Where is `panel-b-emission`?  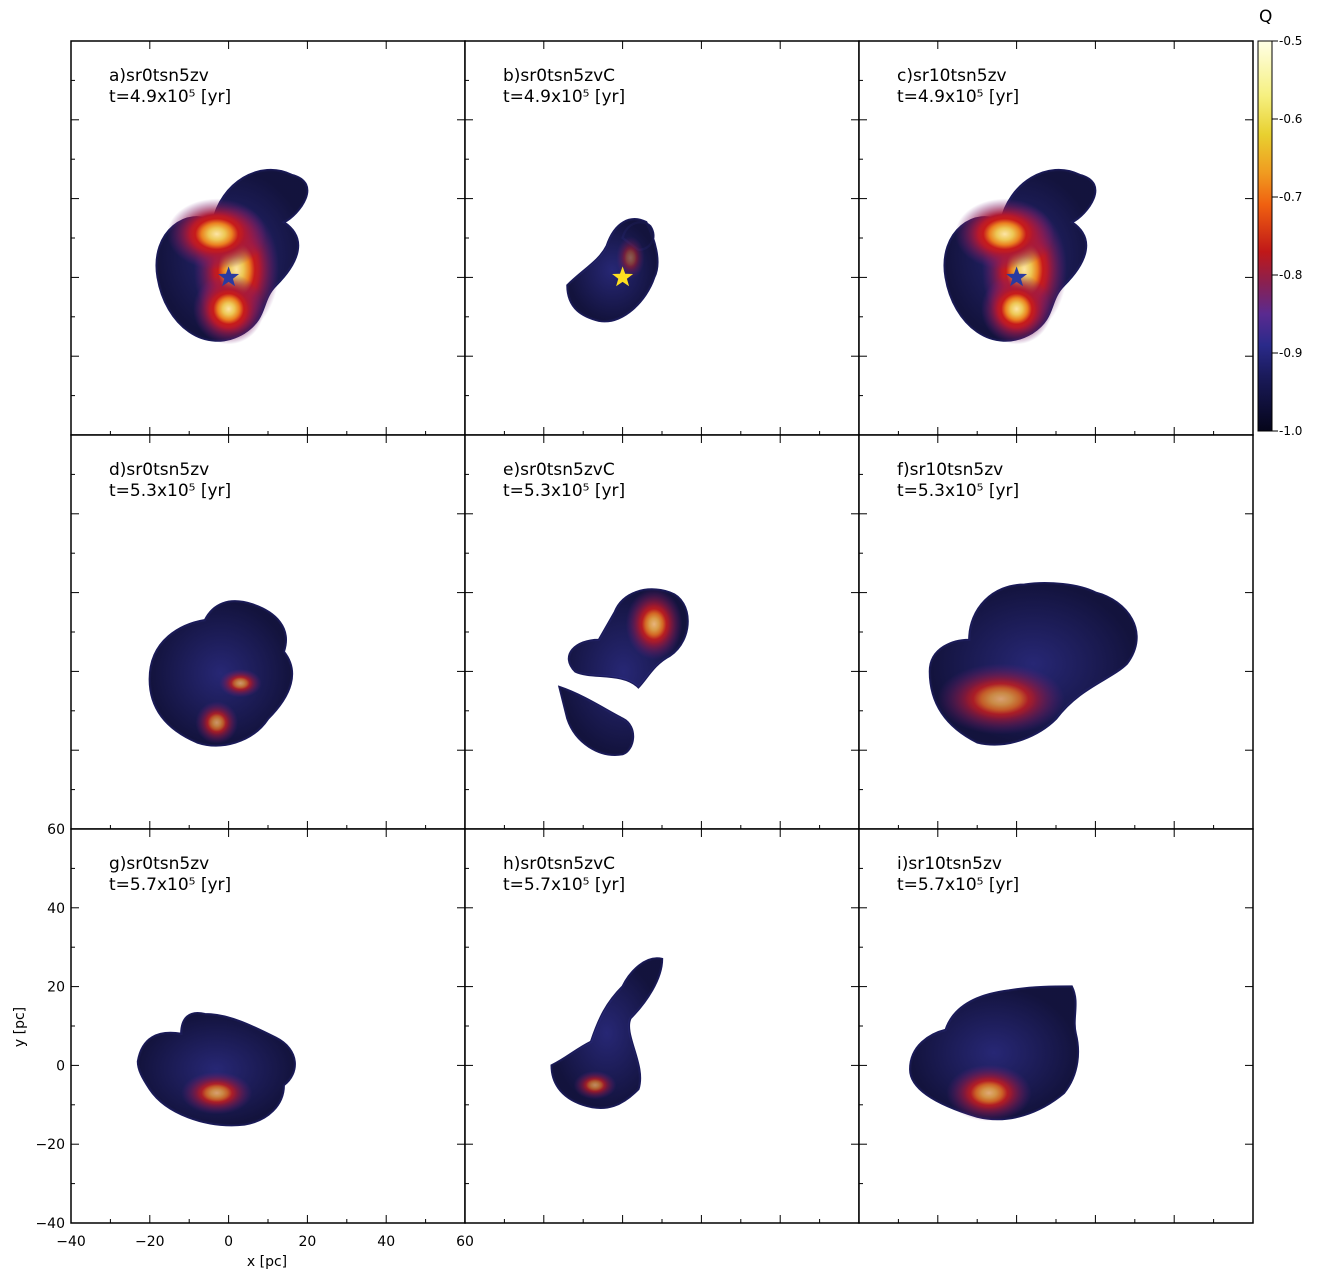
panel-b-emission is located at coordinates (612, 270).